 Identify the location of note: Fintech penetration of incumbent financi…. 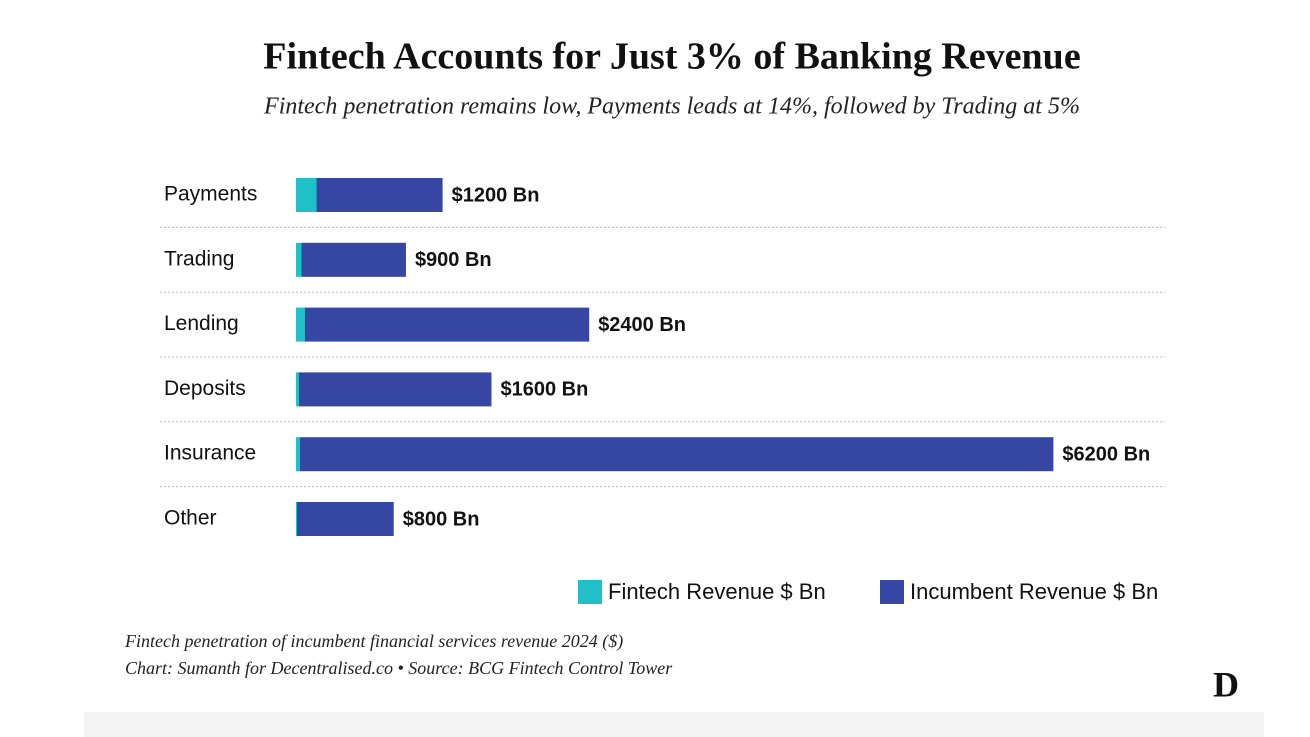
(373, 641).